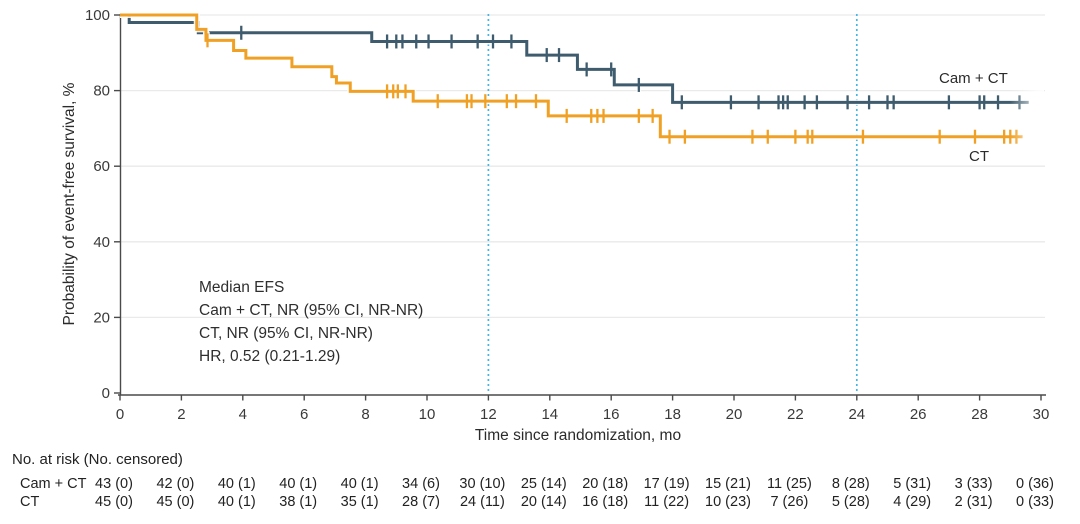 The image size is (1080, 524). I want to click on risk-cell: 5 (28), so click(851, 502).